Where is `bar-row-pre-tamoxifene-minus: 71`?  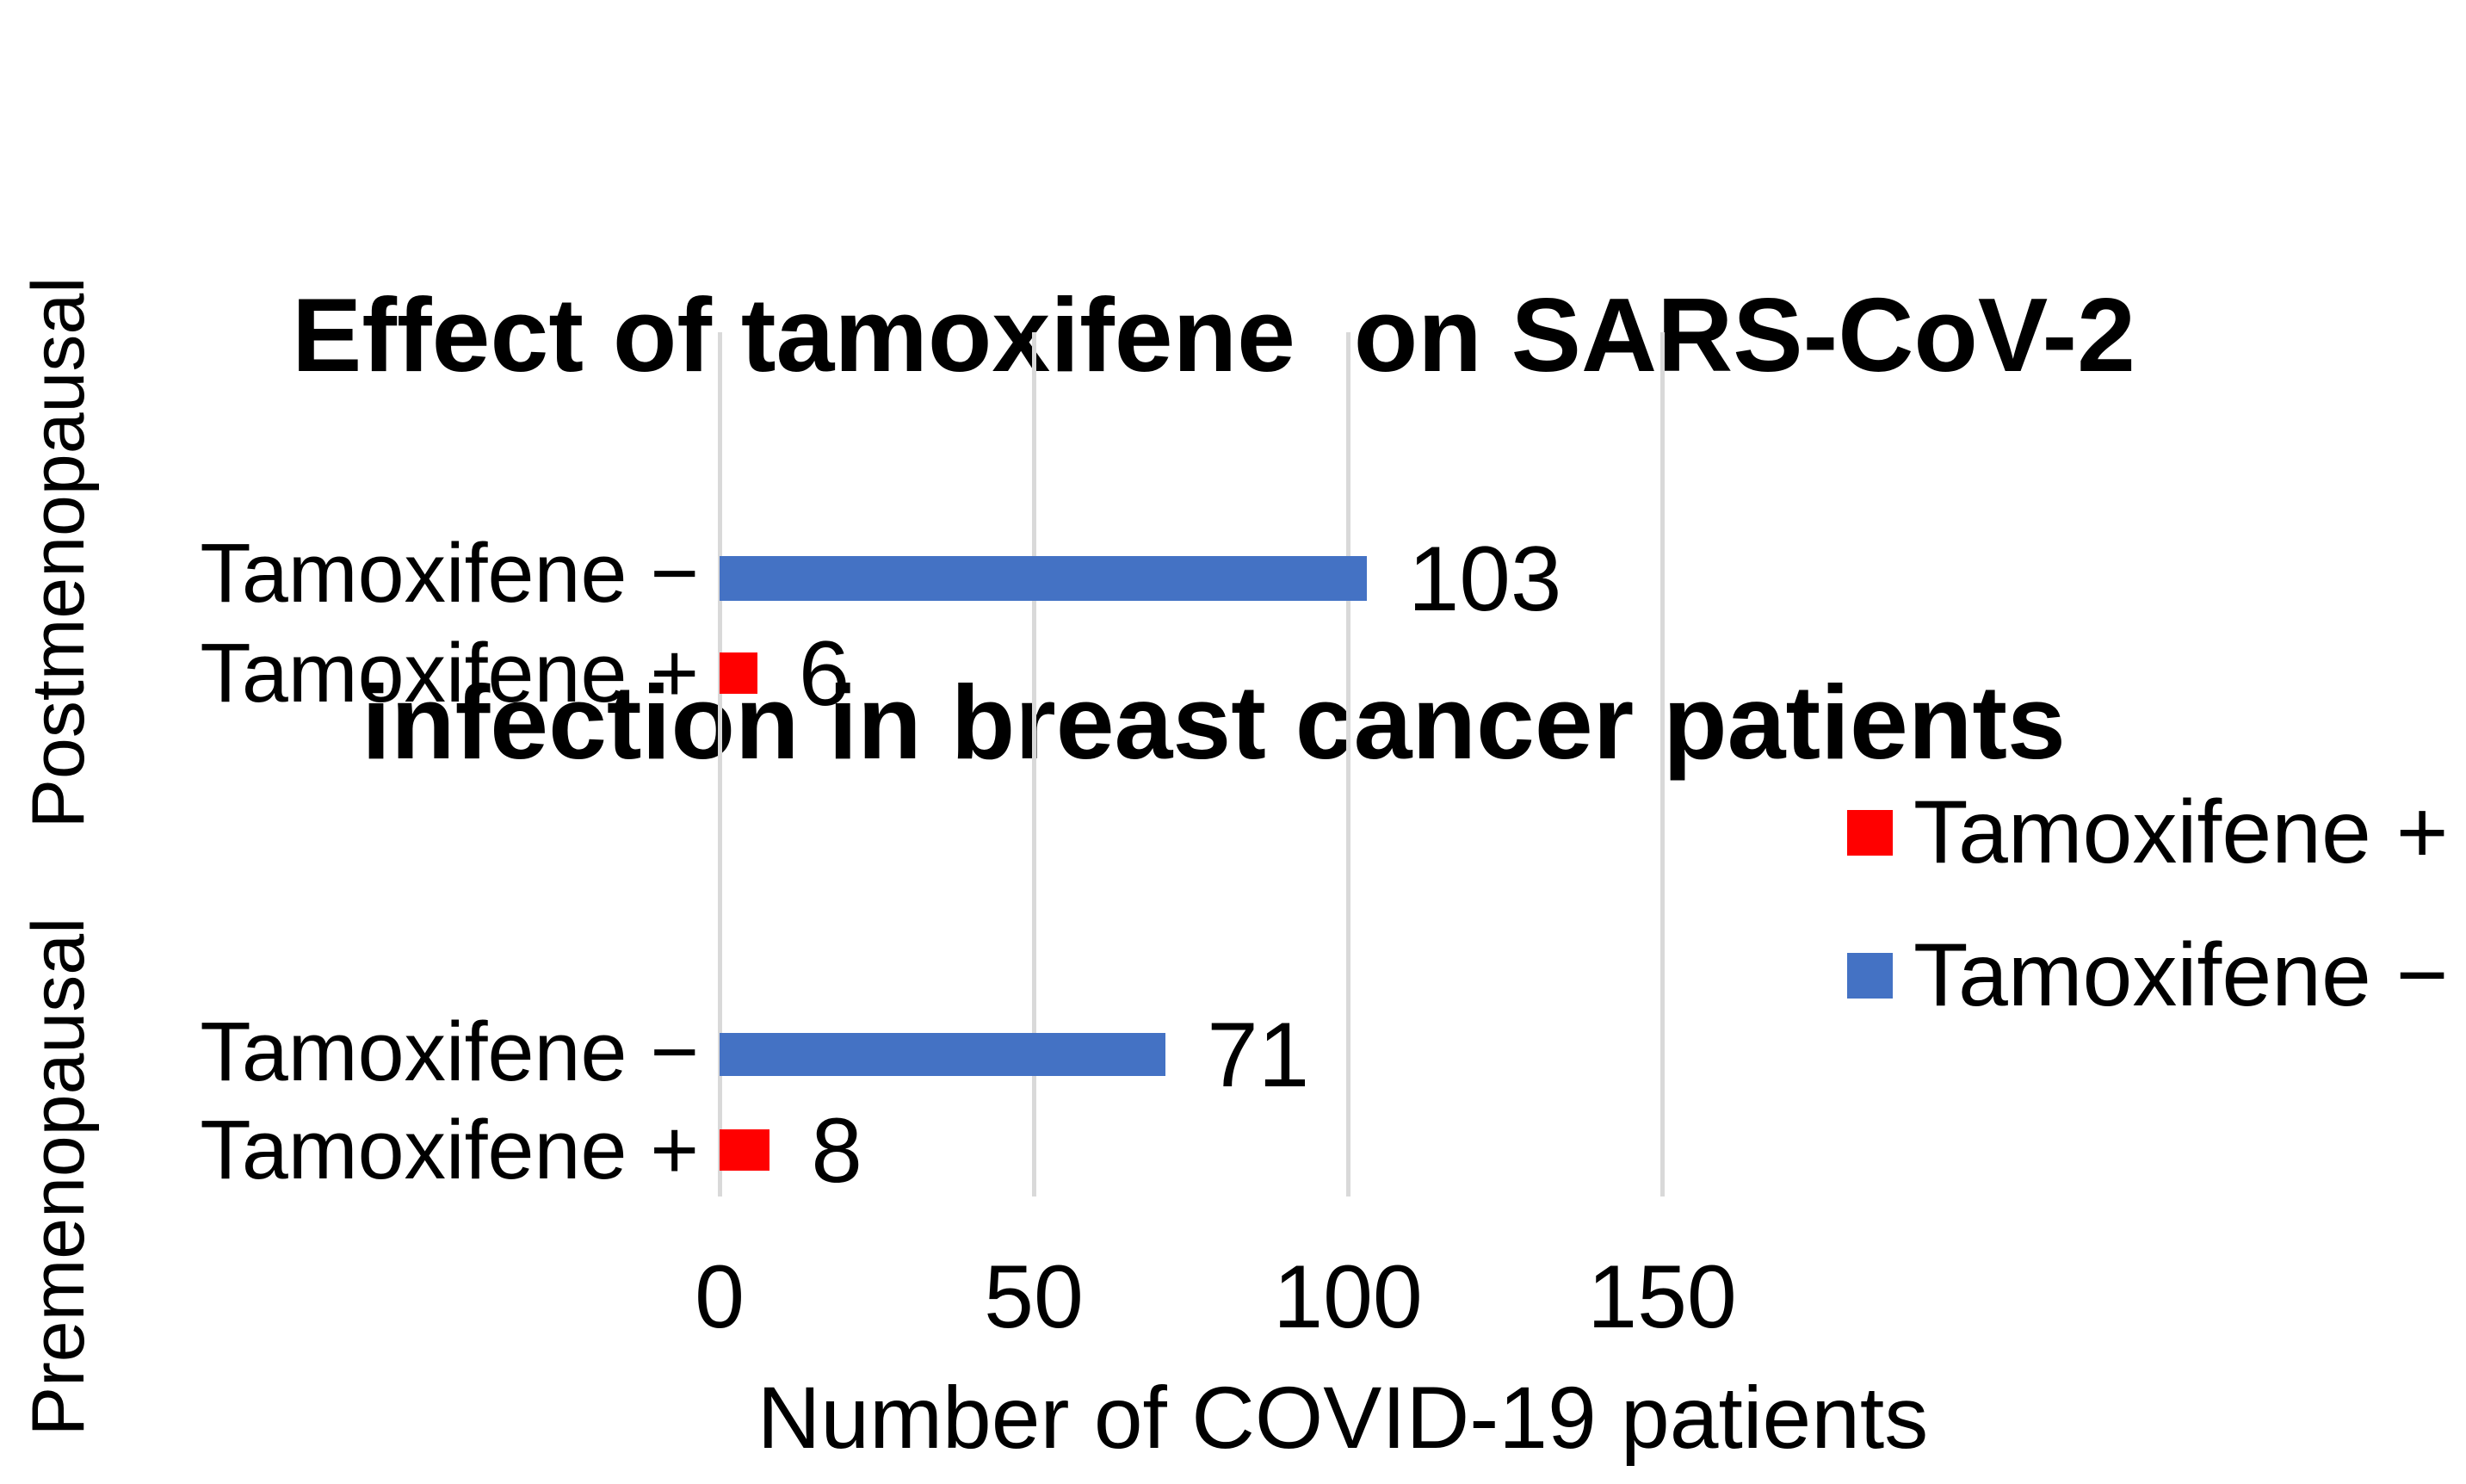 bar-row-pre-tamoxifene-minus: 71 is located at coordinates (1014, 1054).